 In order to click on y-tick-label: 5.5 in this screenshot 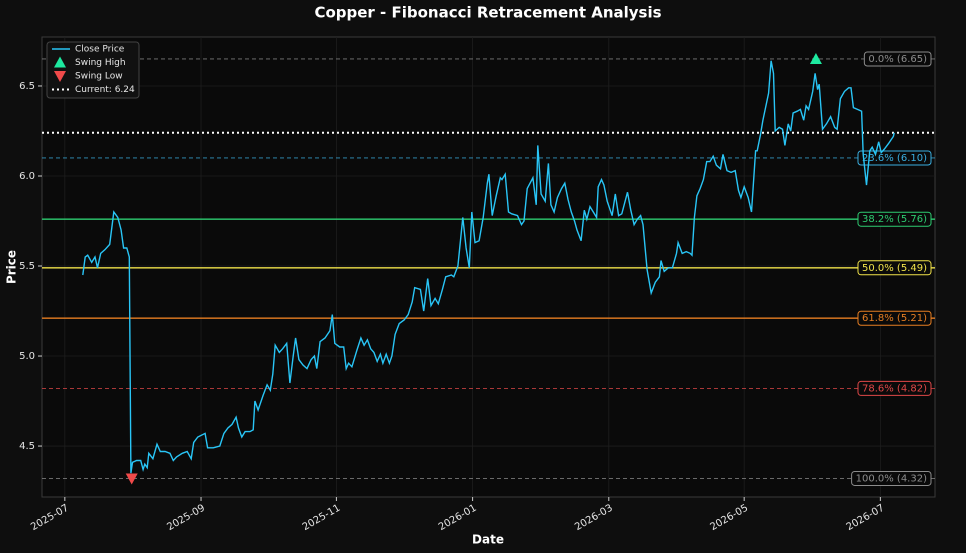, I will do `click(27, 266)`.